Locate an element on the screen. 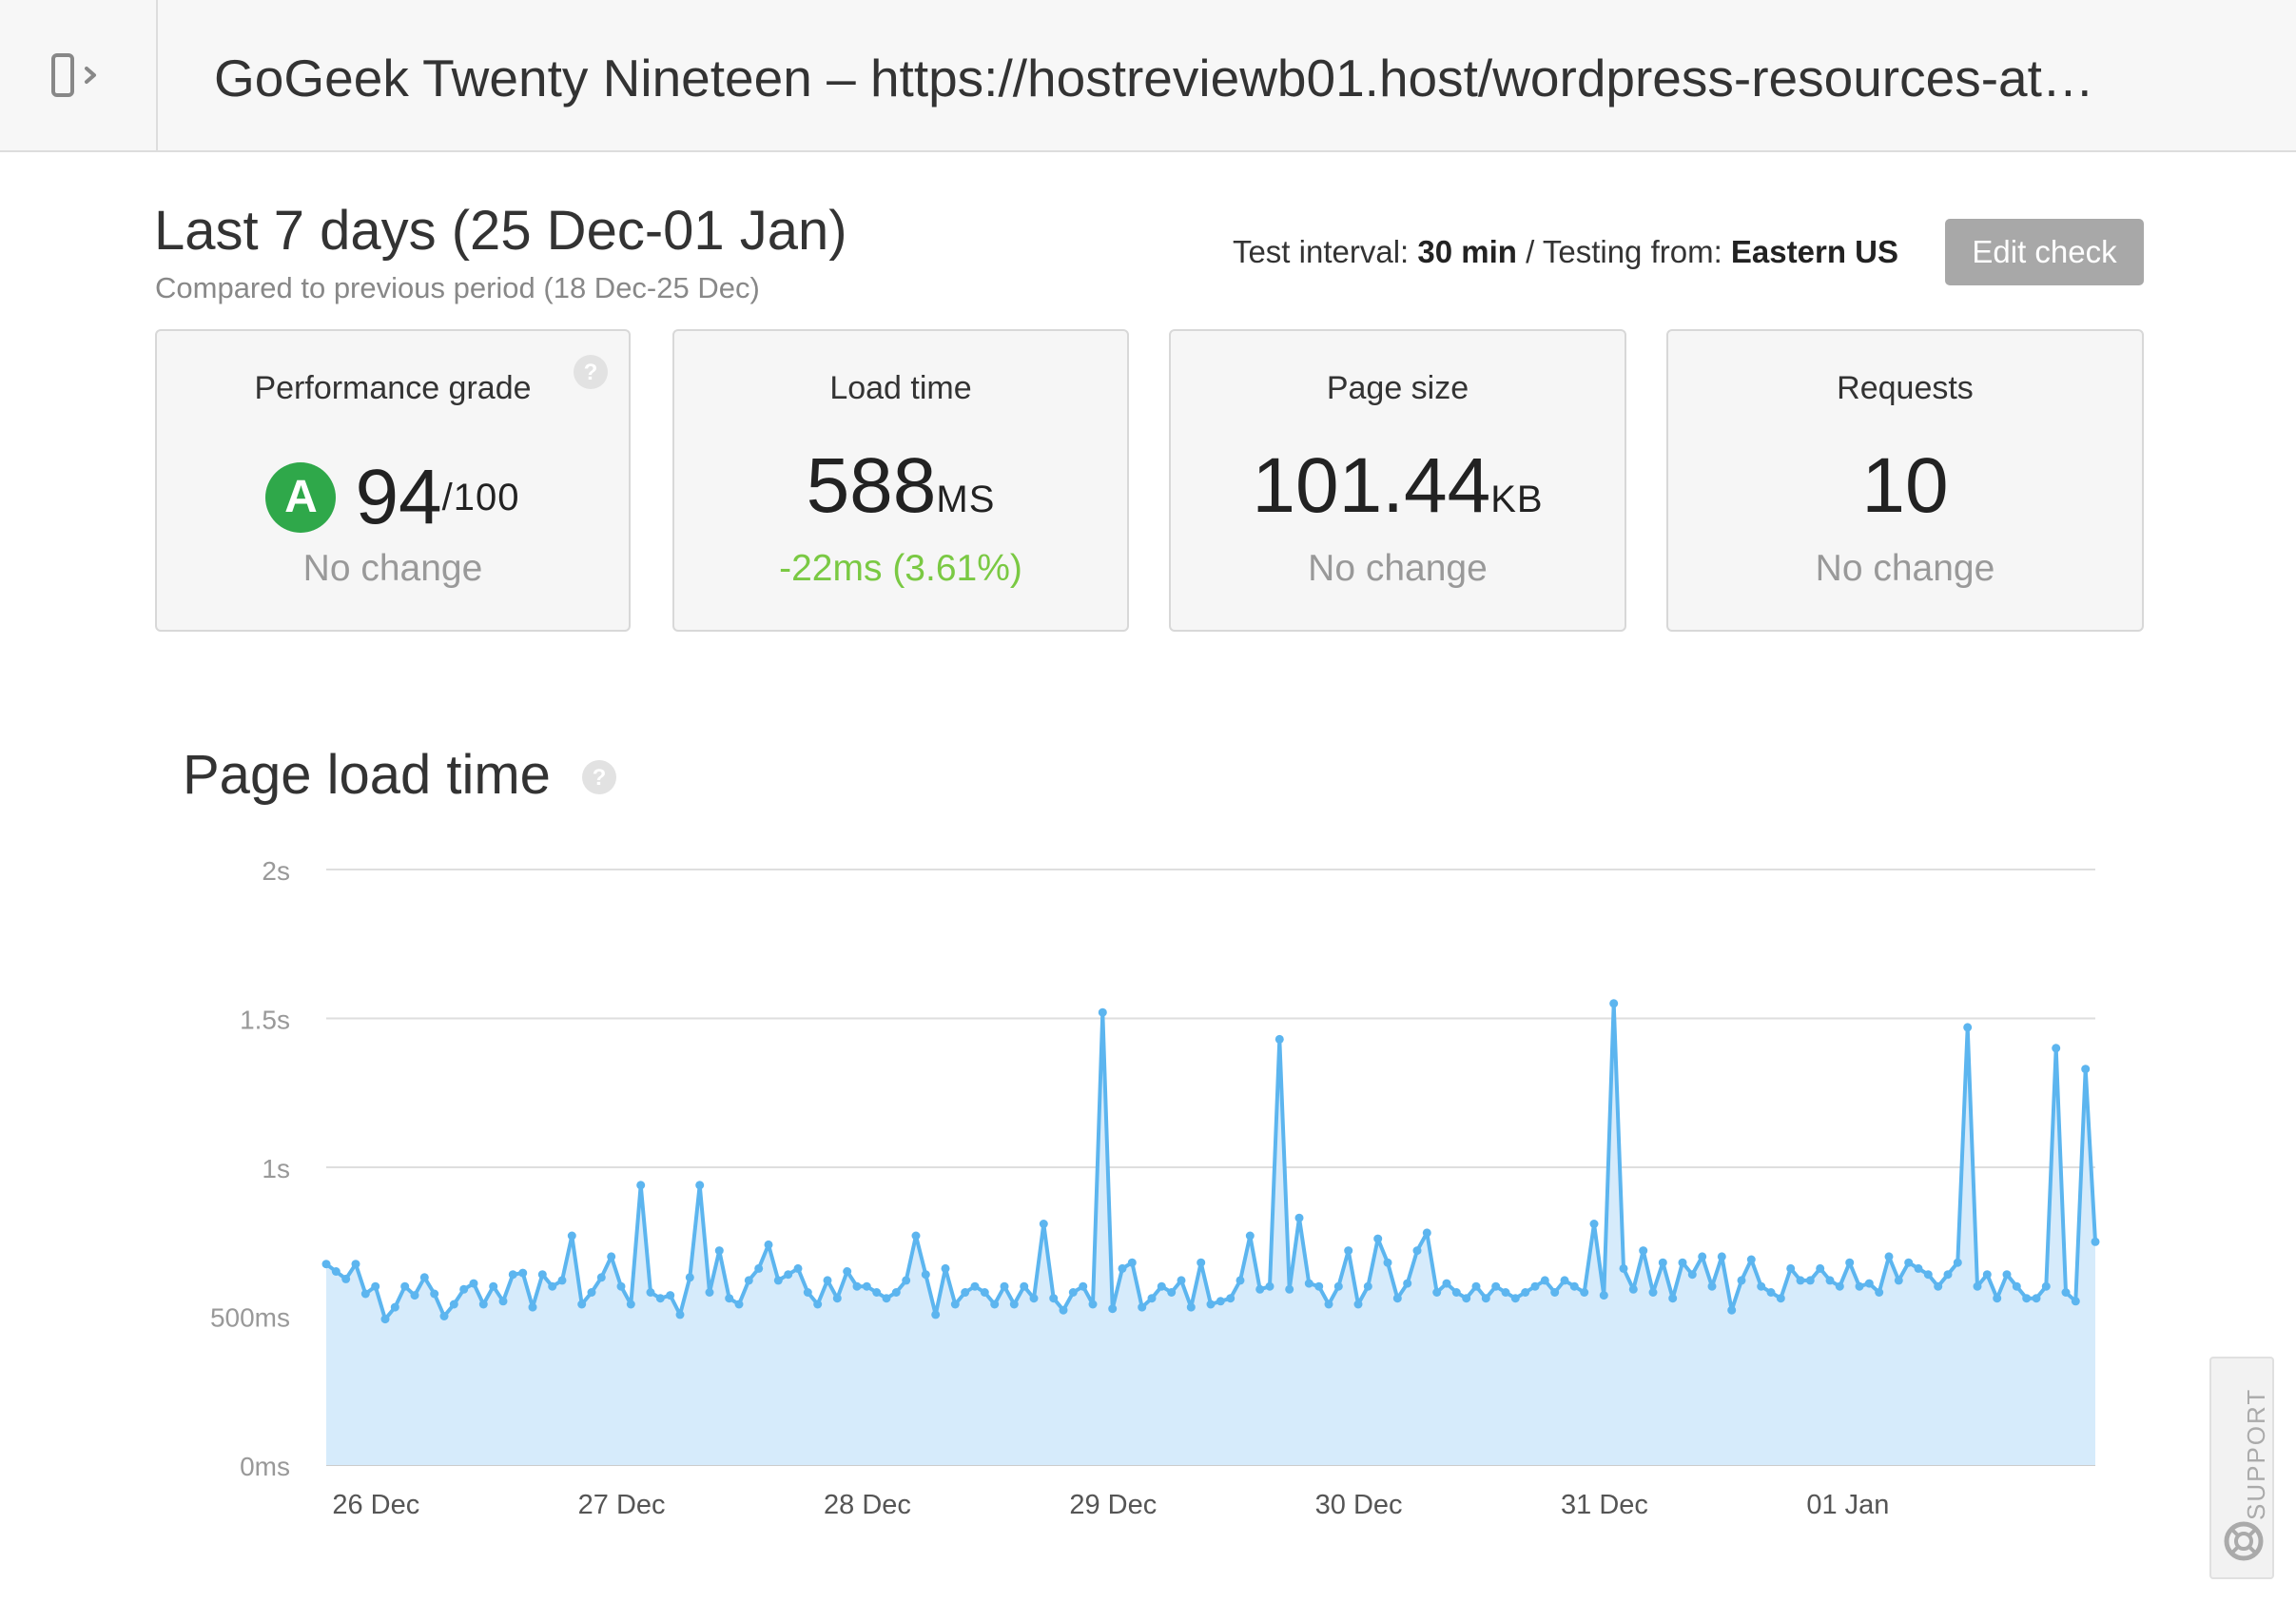  period-title: Last 7 days (25 Dec-01 Jan) is located at coordinates (500, 231).